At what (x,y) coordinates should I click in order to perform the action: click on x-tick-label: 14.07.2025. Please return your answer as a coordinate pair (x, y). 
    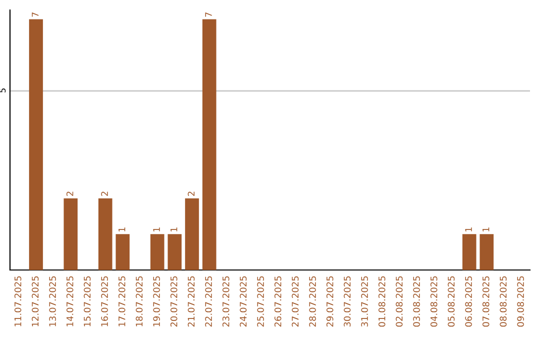
    Looking at the image, I should click on (70, 301).